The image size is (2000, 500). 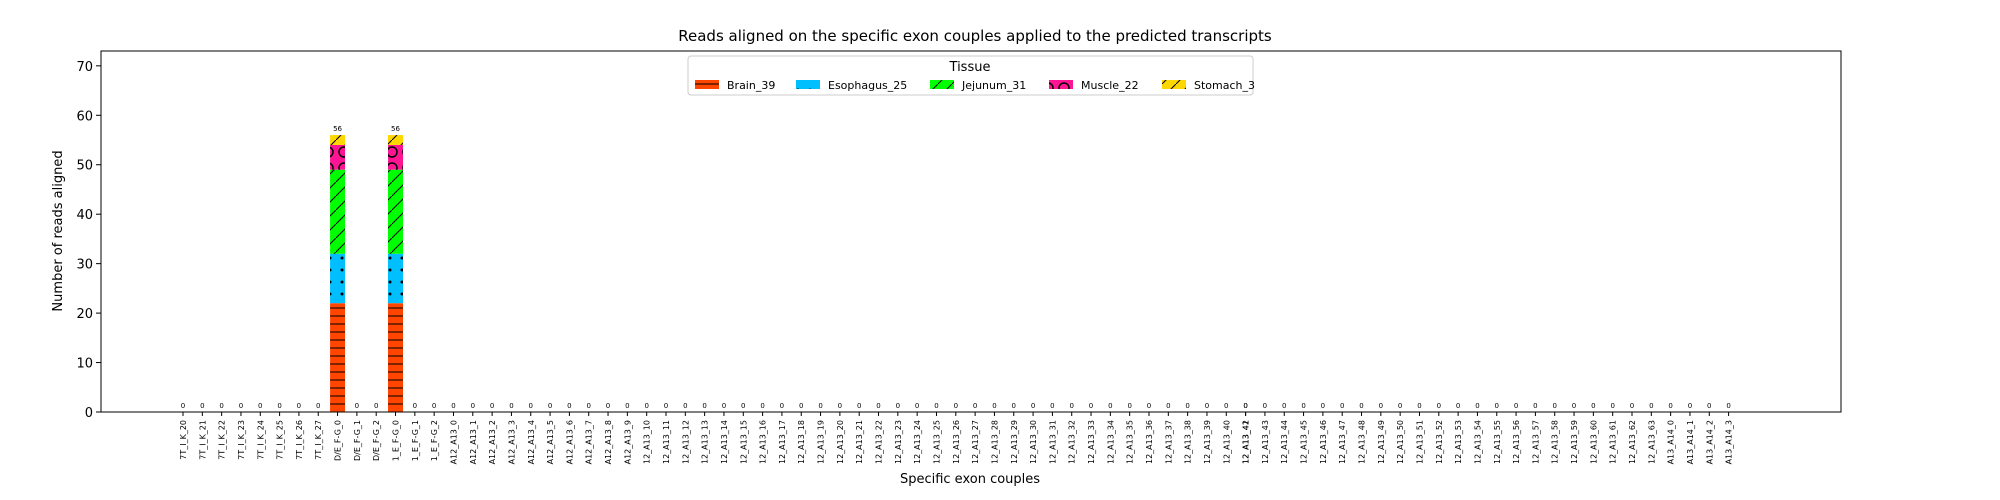 What do you see at coordinates (936, 442) in the screenshot?
I see `x-tick-label: 12_A13_25` at bounding box center [936, 442].